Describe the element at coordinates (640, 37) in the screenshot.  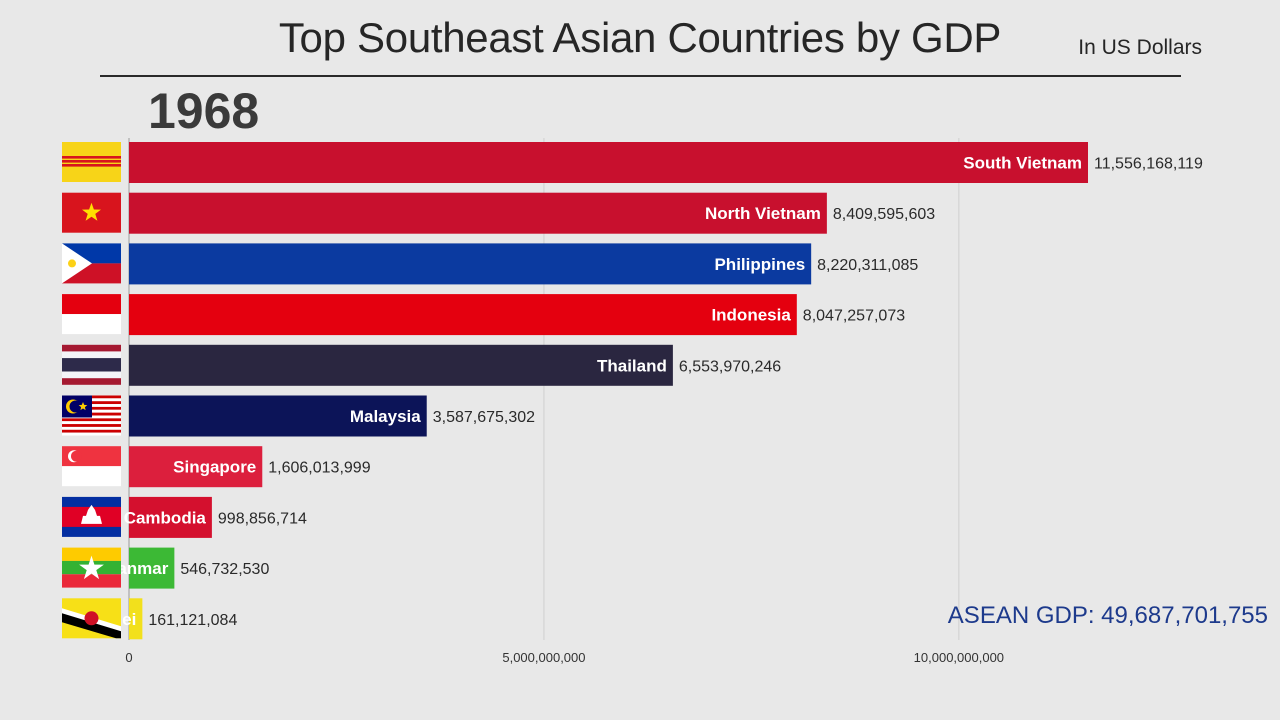
I see `chart-title: Top Southeast Asian Countries by GDP` at that location.